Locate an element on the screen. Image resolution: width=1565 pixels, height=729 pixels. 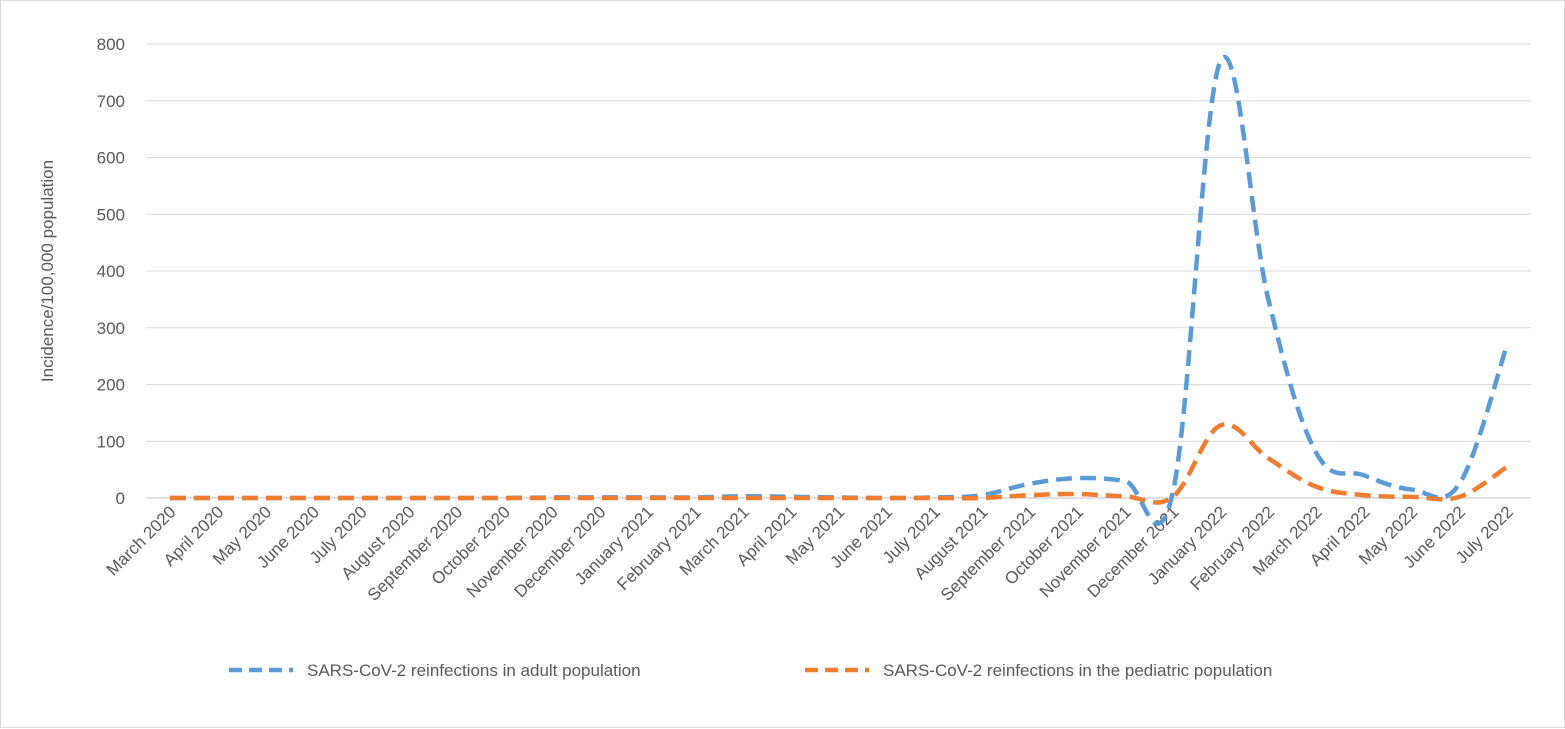
y-tick-label: 100 is located at coordinates (111, 441).